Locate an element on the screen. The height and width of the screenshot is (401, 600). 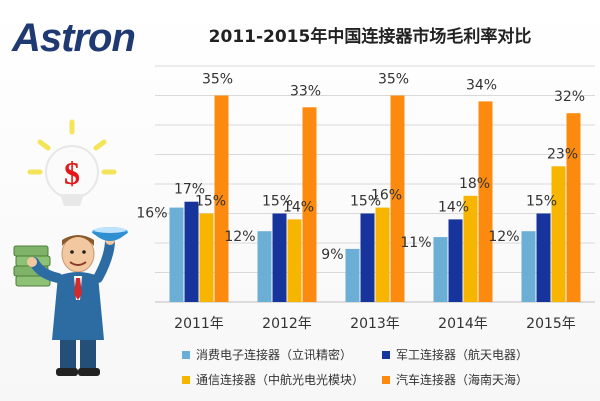
legend-label: 消费电子连接器（立讯精密） is located at coordinates (274, 355).